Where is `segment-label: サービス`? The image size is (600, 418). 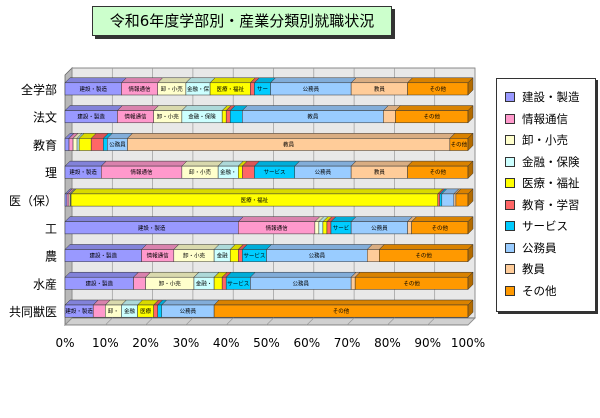
segment-label: サービス is located at coordinates (254, 256).